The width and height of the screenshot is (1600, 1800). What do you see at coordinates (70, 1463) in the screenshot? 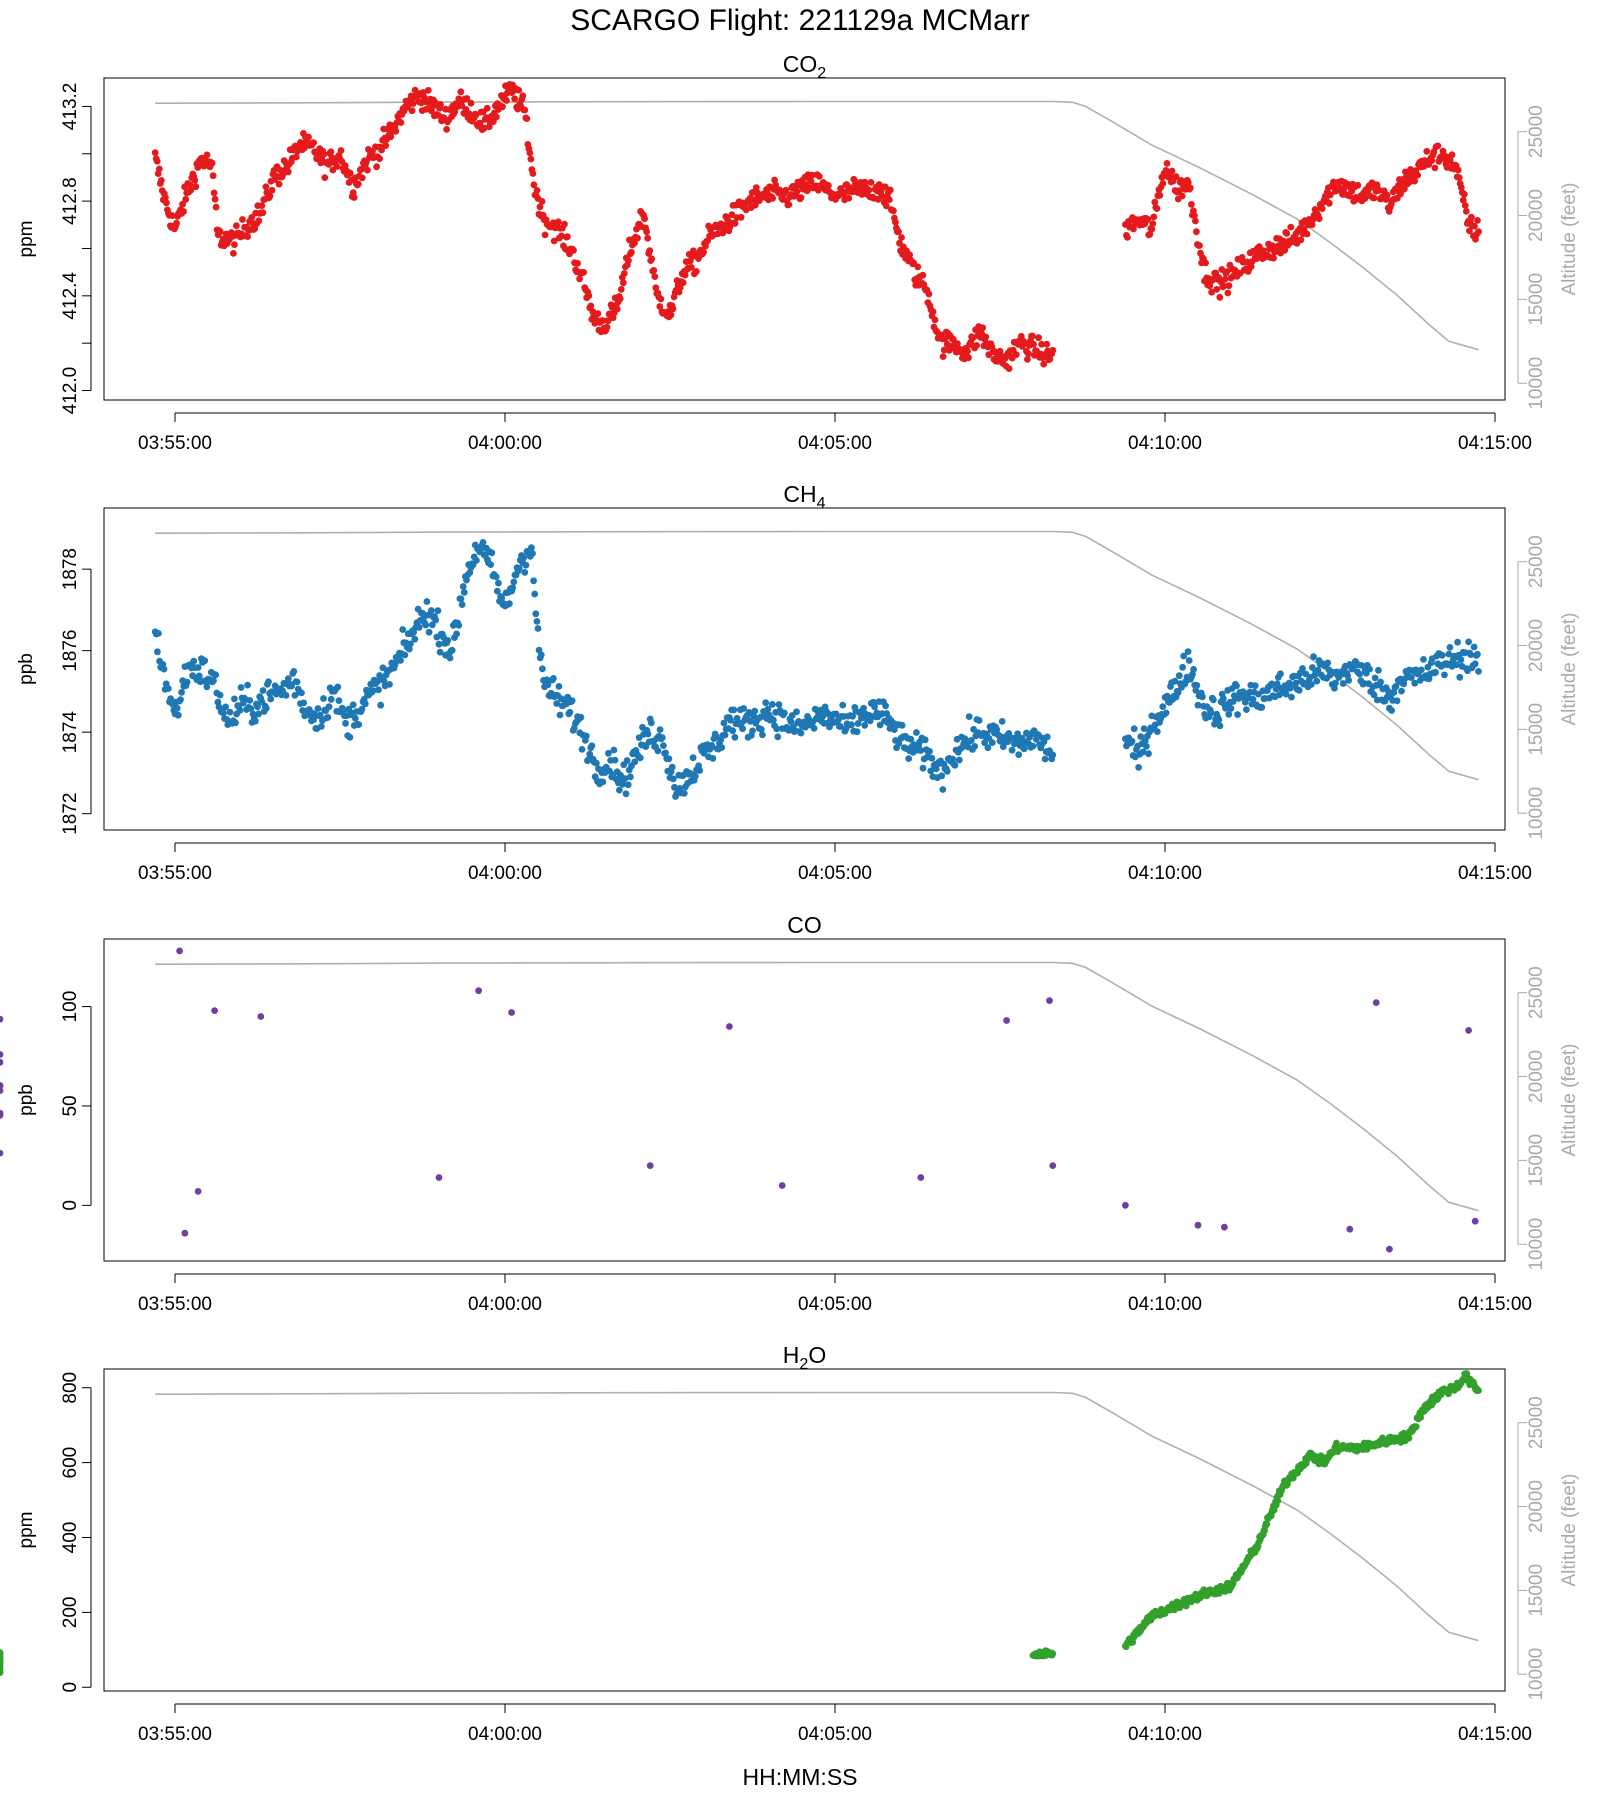
I see `y-tick-label: 600` at bounding box center [70, 1463].